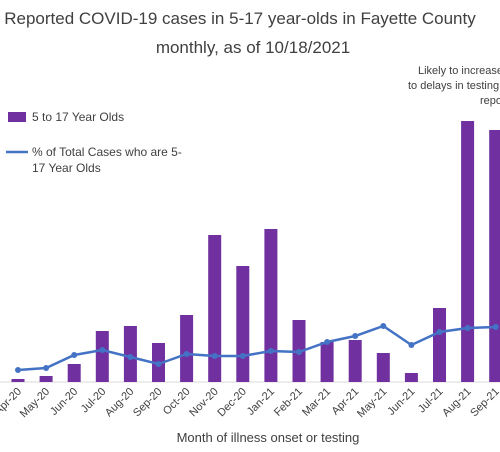 Image resolution: width=500 pixels, height=452 pixels. What do you see at coordinates (459, 71) in the screenshot?
I see `annotation: Likely to increase due` at bounding box center [459, 71].